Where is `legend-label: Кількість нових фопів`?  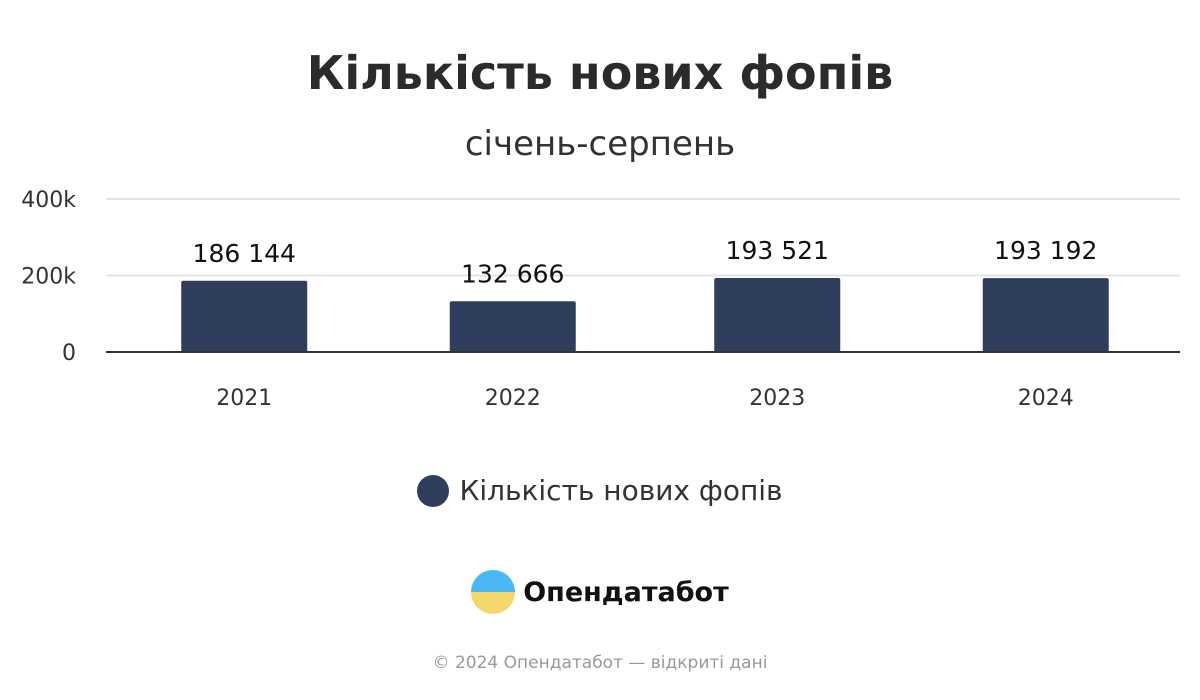 legend-label: Кількість нових фопів is located at coordinates (621, 490).